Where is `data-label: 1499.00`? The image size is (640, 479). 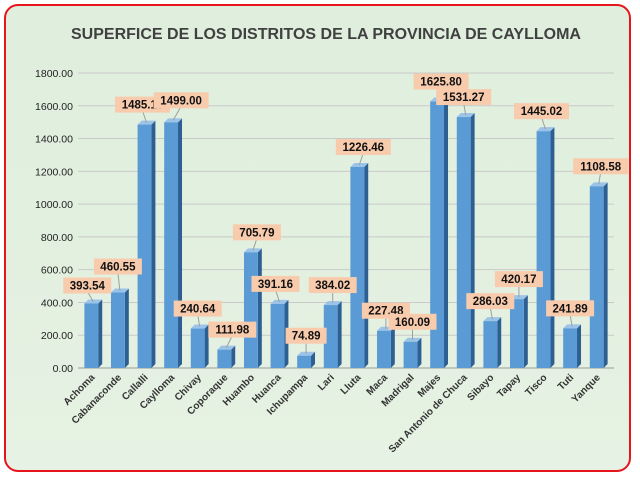
data-label: 1499.00 is located at coordinates (181, 106).